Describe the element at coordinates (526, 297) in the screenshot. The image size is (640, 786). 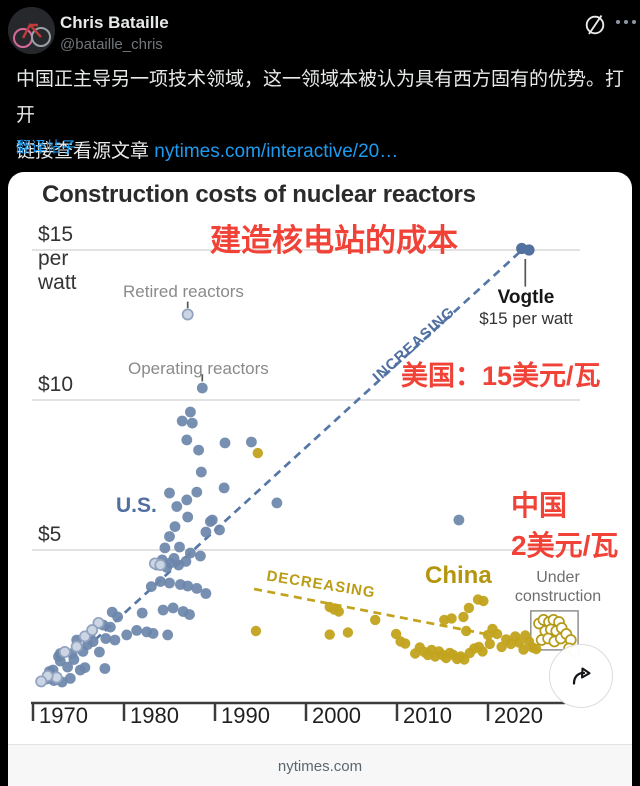
I see `vogtle-callout-name: Vogtle` at that location.